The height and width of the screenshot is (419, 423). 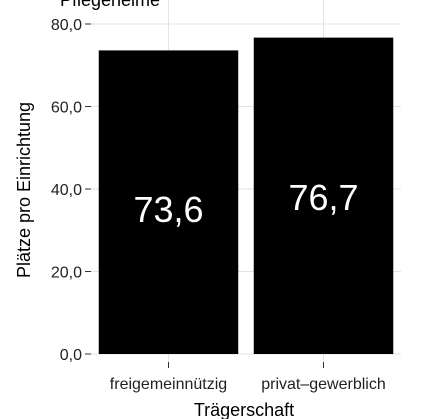 What do you see at coordinates (66, 25) in the screenshot?
I see `y-tick-label: 80,0` at bounding box center [66, 25].